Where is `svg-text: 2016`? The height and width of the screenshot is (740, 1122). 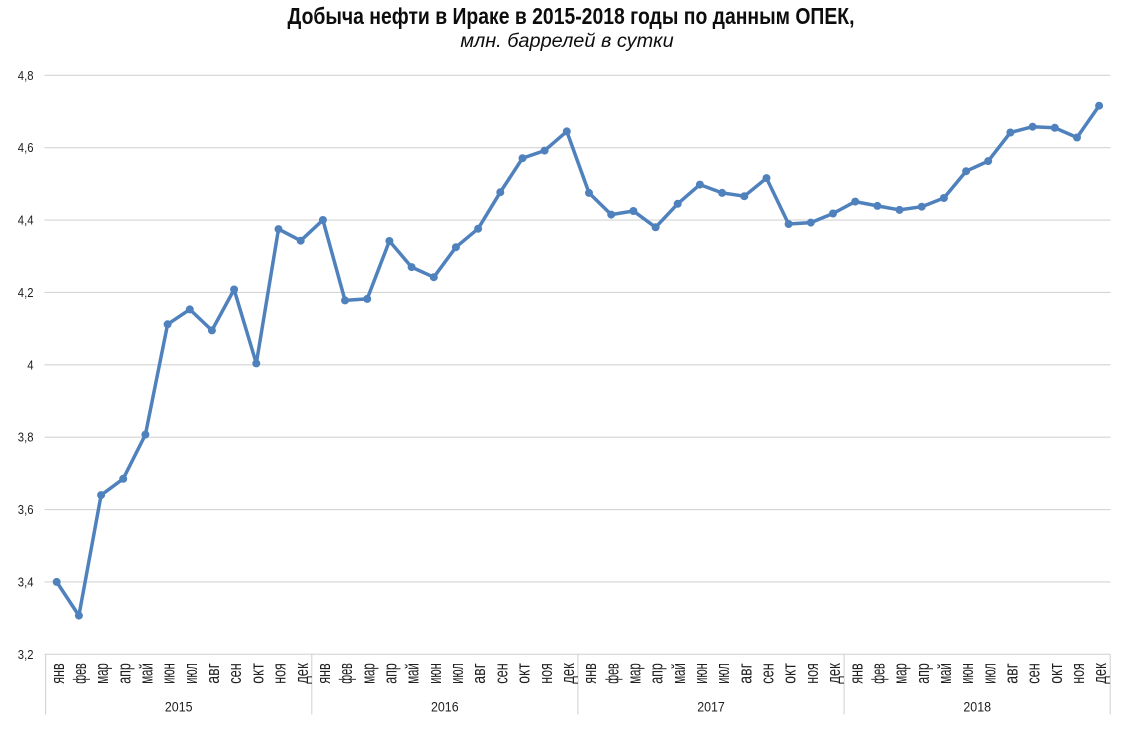 svg-text: 2016 is located at coordinates (445, 707).